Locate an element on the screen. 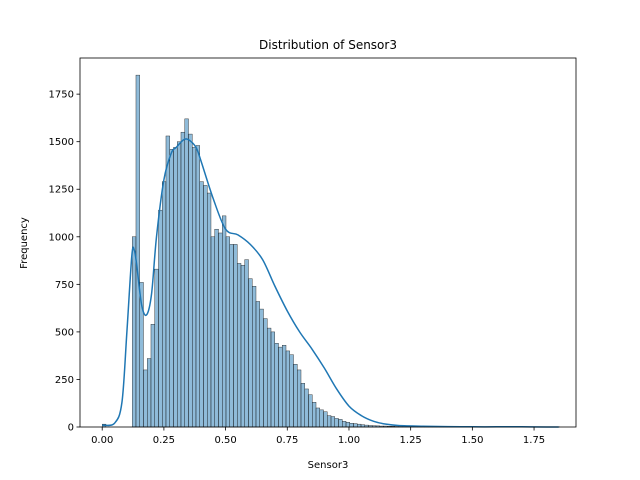 The height and width of the screenshot is (480, 640). y-tick-label: 750 is located at coordinates (64, 285).